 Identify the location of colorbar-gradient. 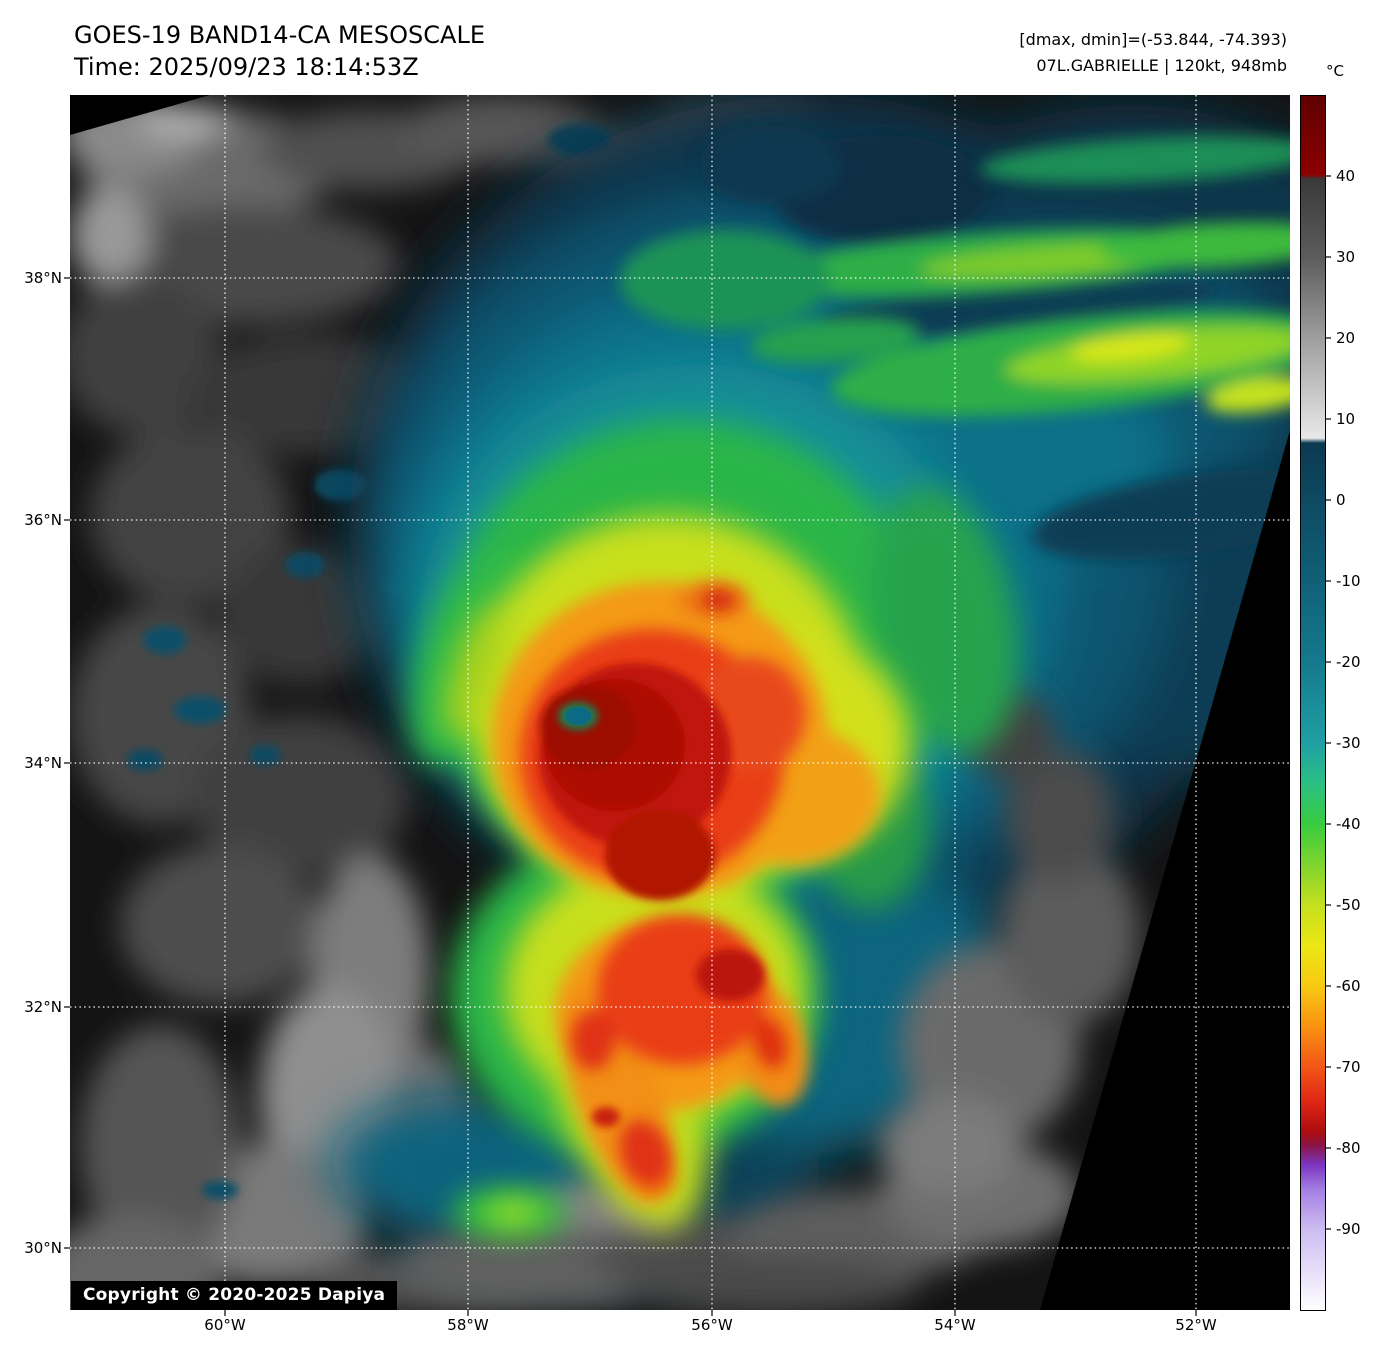
(1313, 703).